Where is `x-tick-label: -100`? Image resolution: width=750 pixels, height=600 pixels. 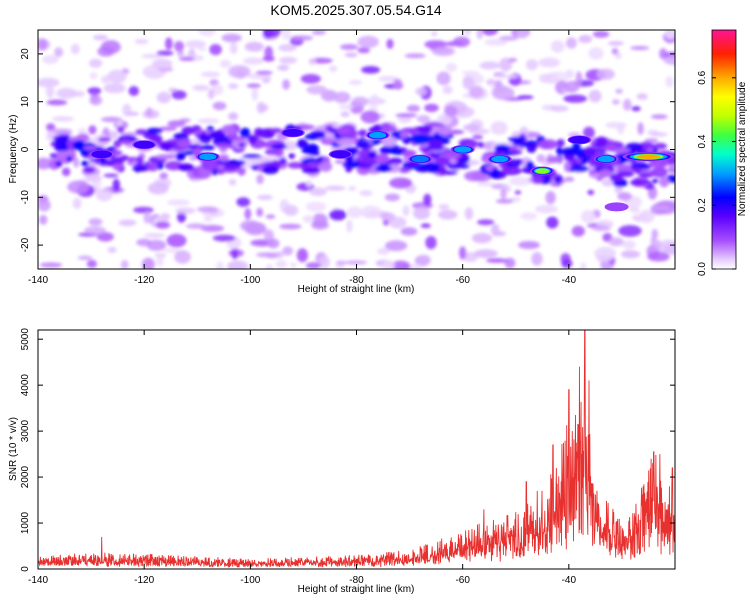 x-tick-label: -100 is located at coordinates (250, 580).